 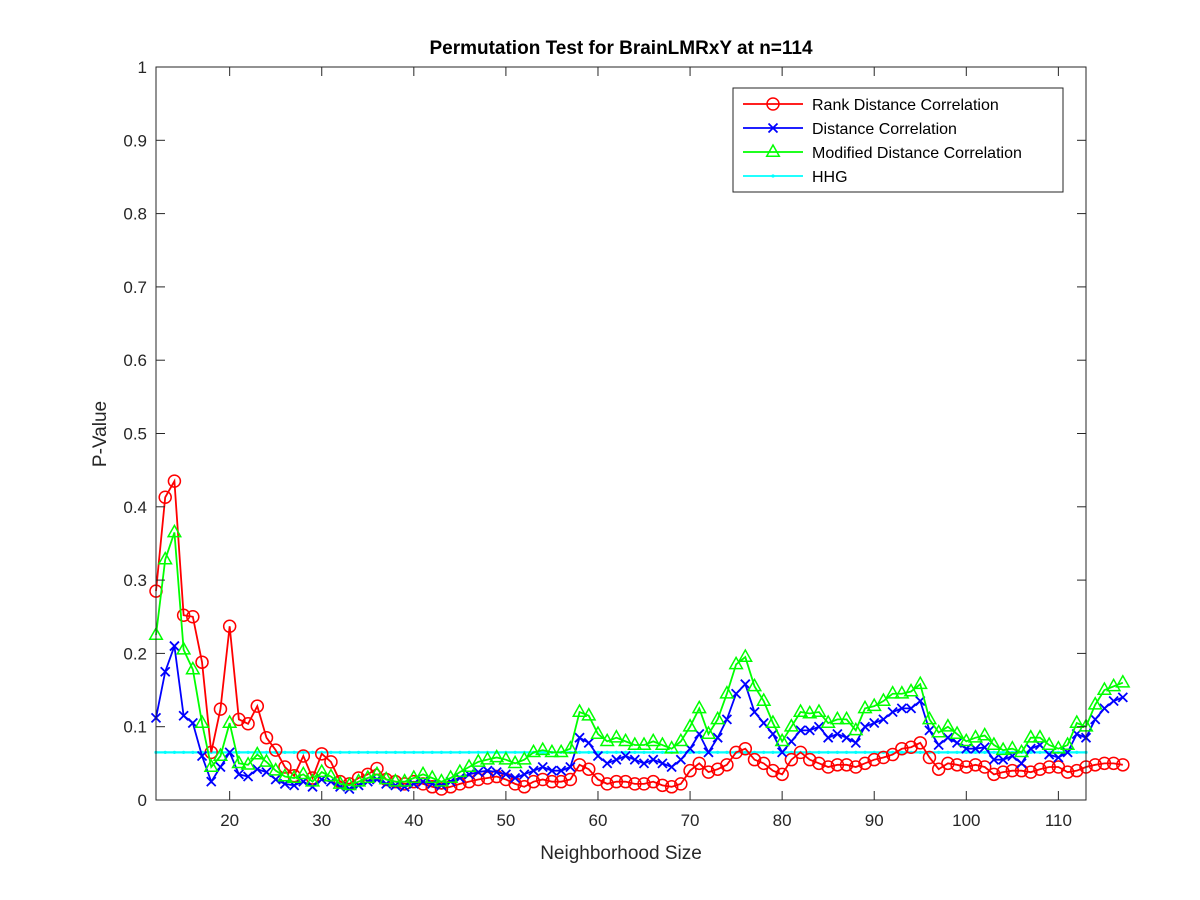 What do you see at coordinates (321, 820) in the screenshot?
I see `x-tick-label: 30` at bounding box center [321, 820].